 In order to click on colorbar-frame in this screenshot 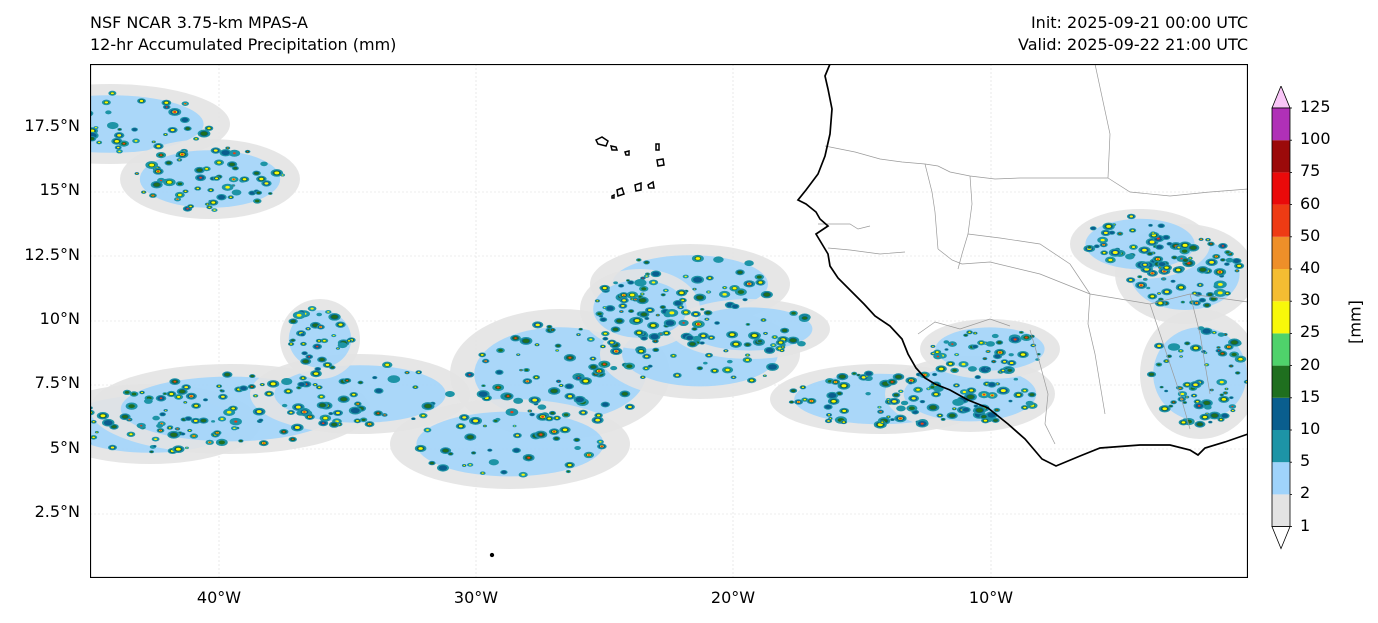, I will do `click(1281, 317)`.